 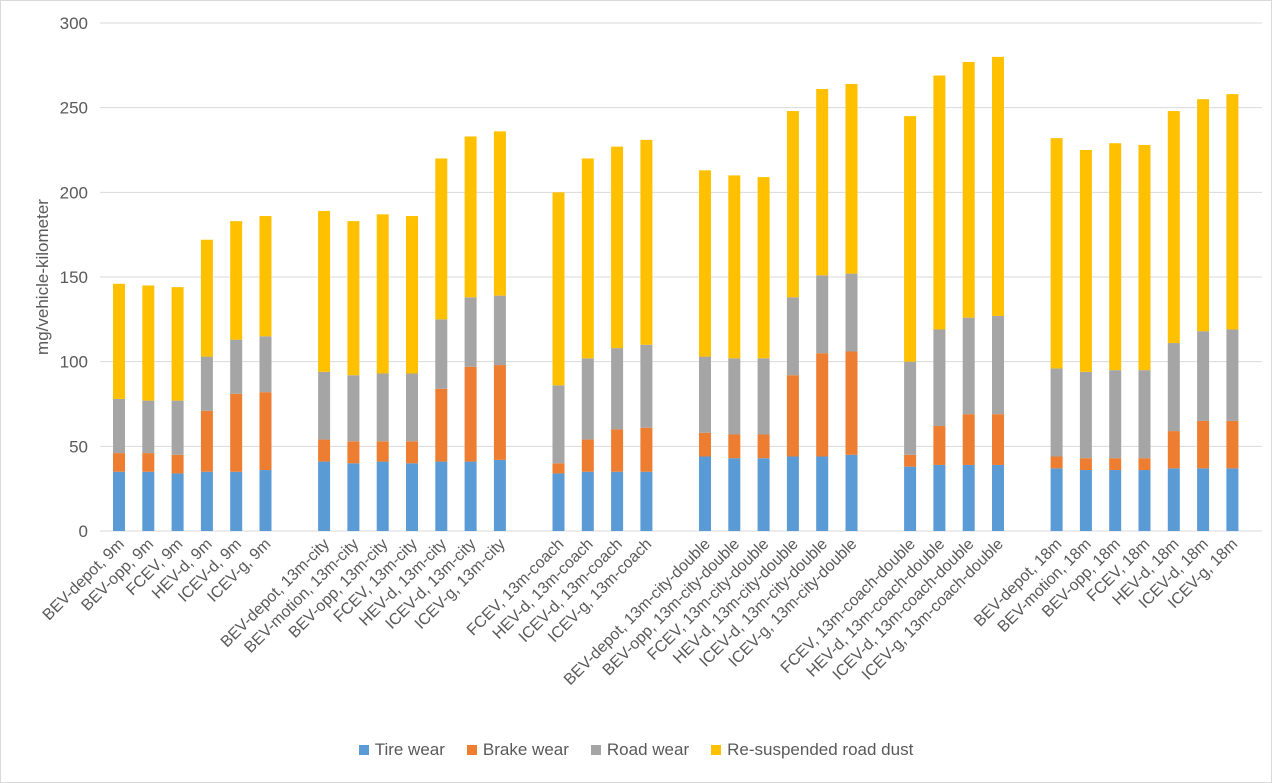 I want to click on y-tick-label: 150, so click(x=74, y=277).